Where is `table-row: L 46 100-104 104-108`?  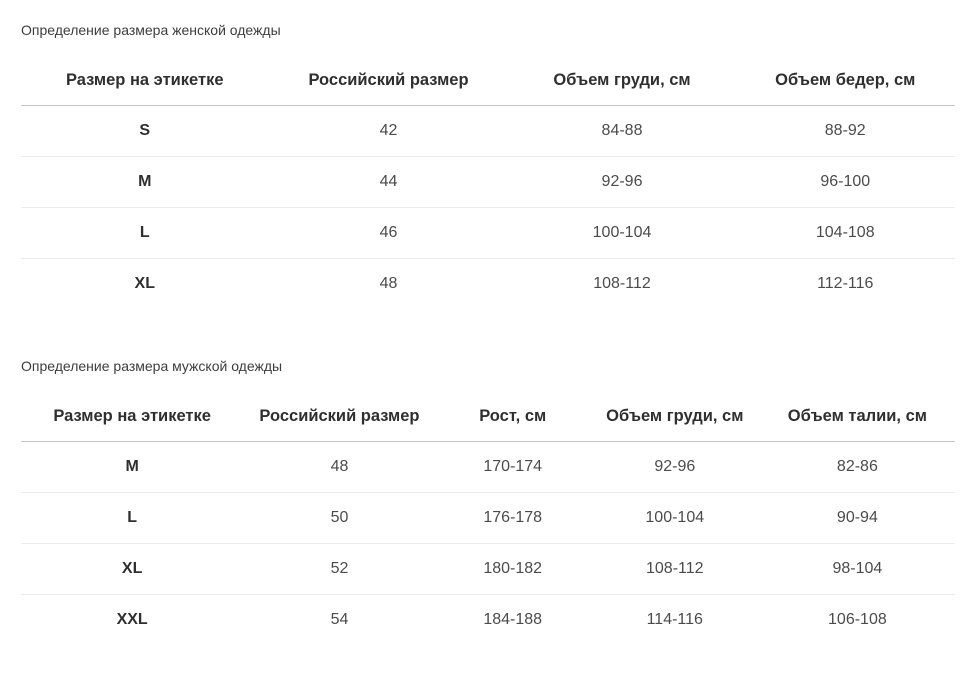 table-row: L 46 100-104 104-108 is located at coordinates (488, 233).